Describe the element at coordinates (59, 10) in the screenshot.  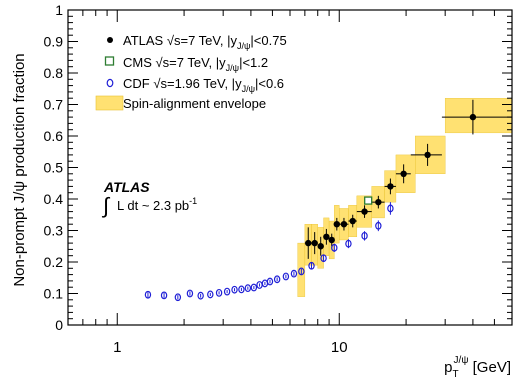
I see `y-tick-label: 1` at that location.